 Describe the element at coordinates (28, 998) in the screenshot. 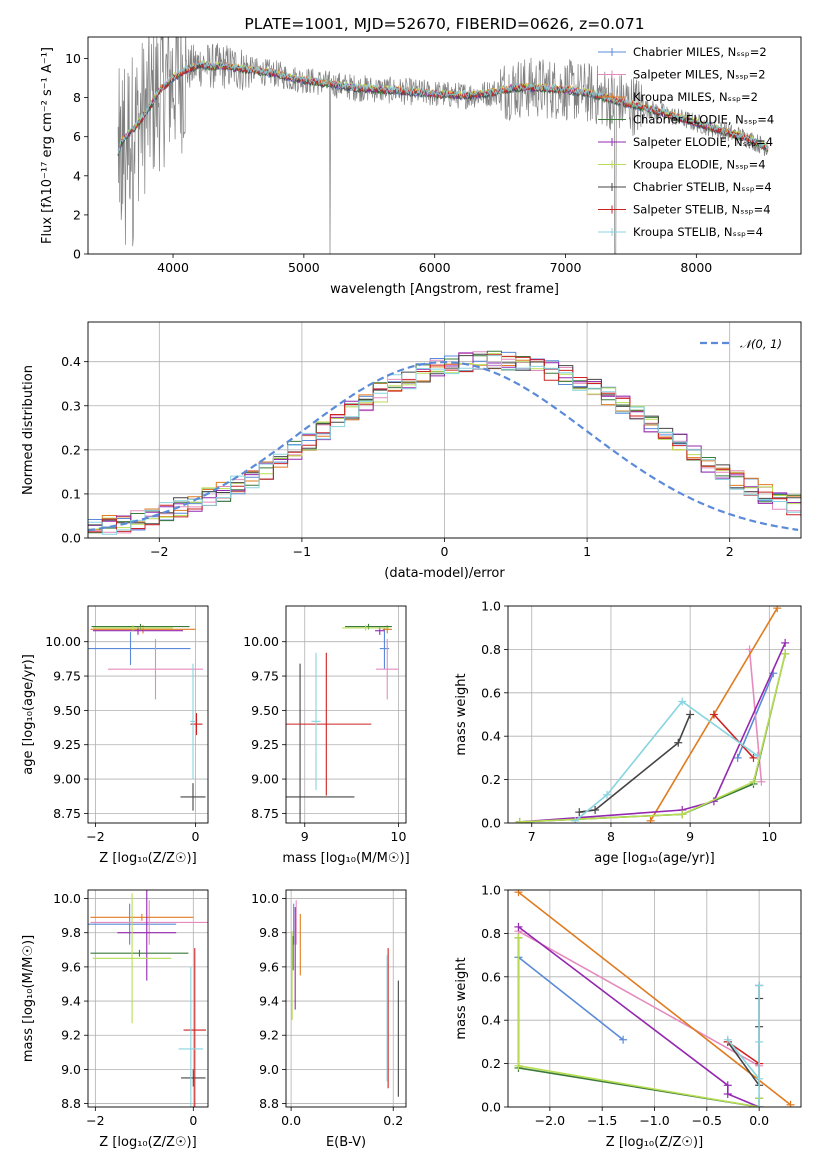

I see `y-axis-label: mass [log₁₀(M/M☉)]` at that location.